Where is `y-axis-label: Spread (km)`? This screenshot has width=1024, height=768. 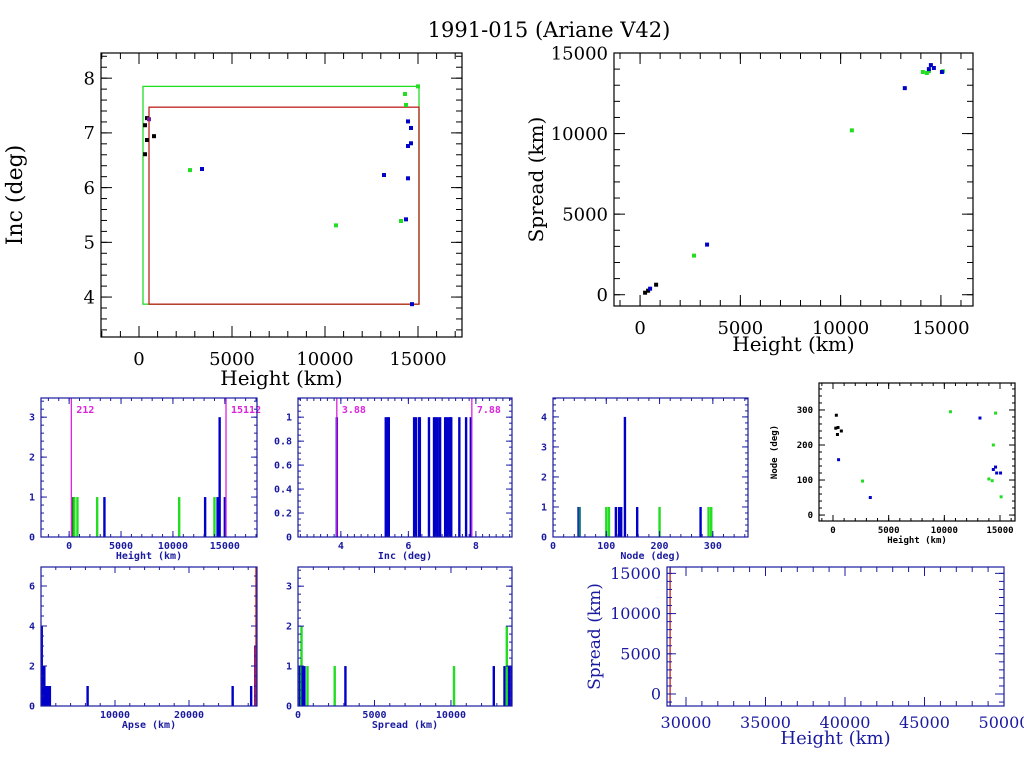 y-axis-label: Spread (km) is located at coordinates (536, 180).